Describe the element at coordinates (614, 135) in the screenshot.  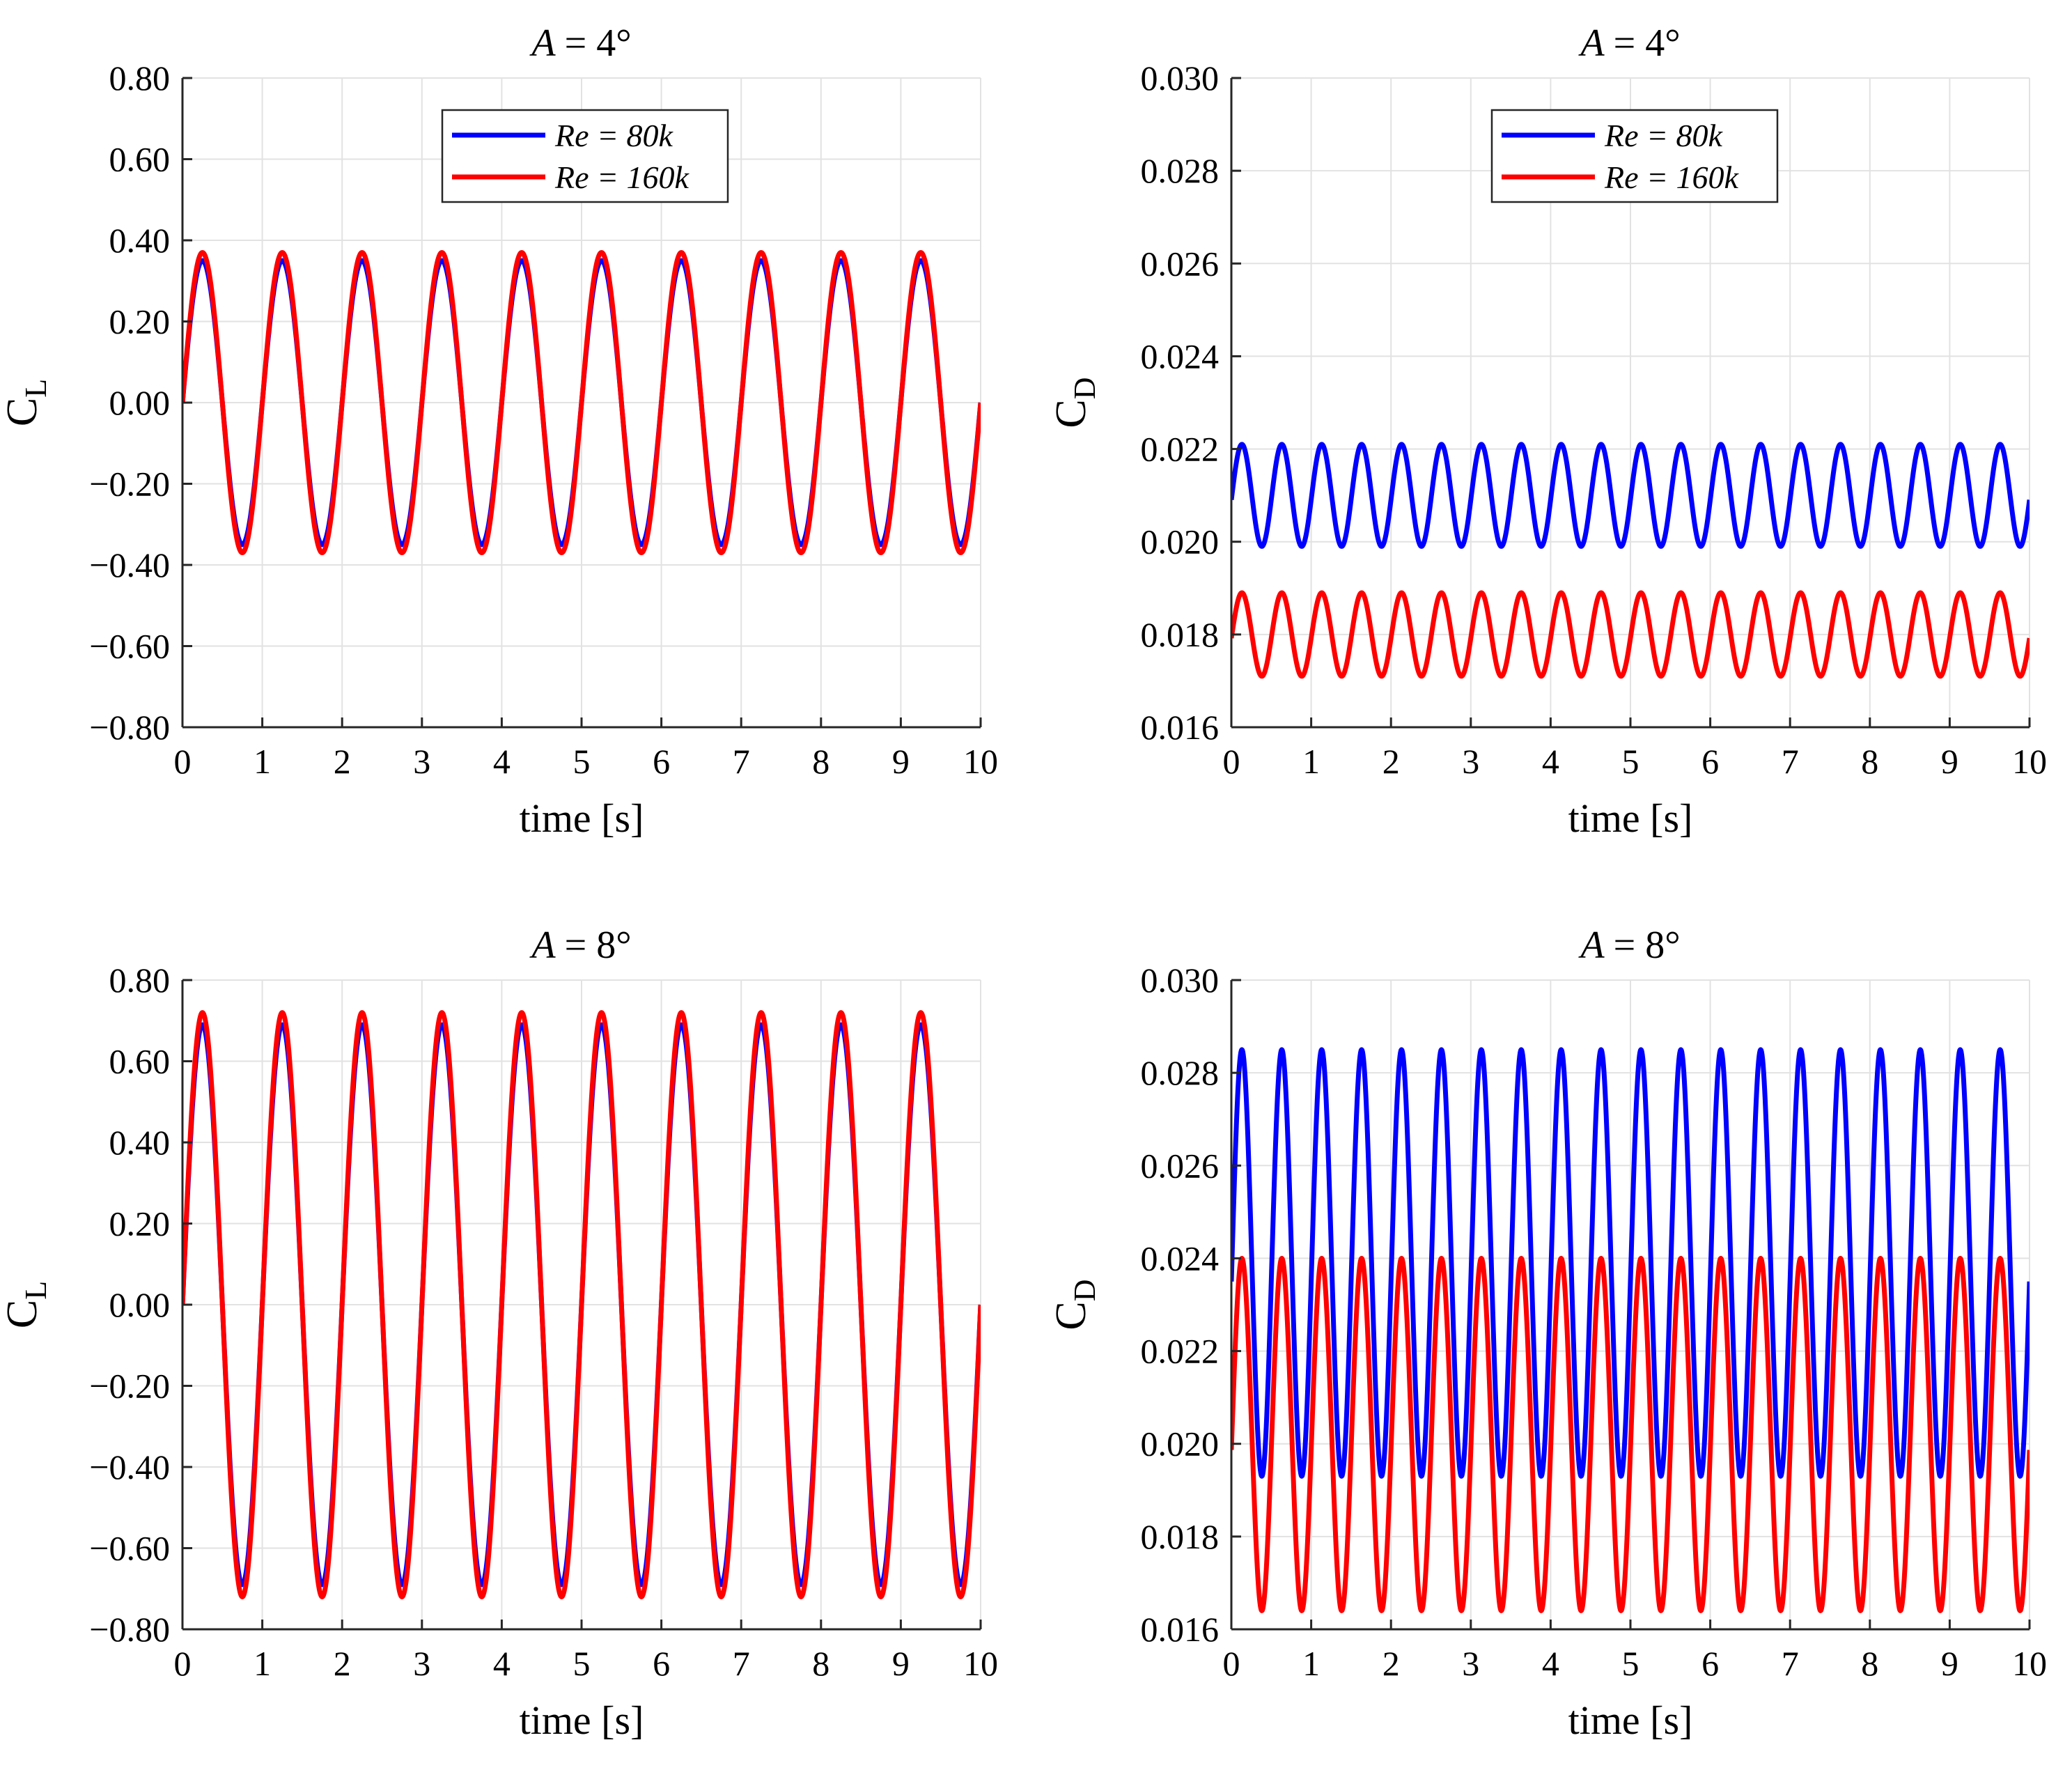
I see `legend-label: Re = 80k` at that location.